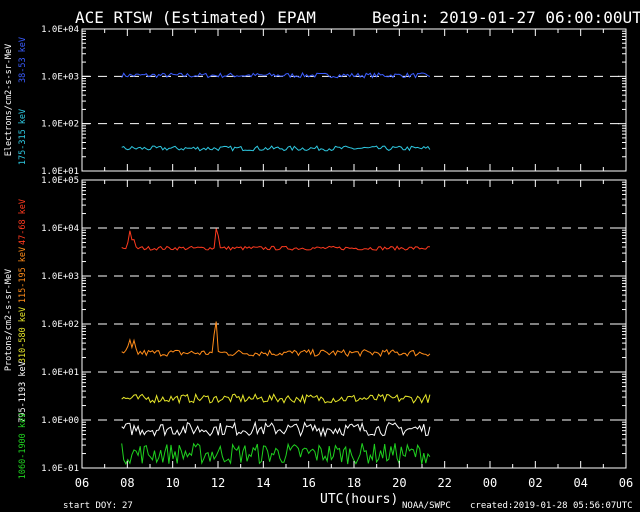 Image resolution: width=640 pixels, height=512 pixels. I want to click on series-line-38-53-keV, so click(276, 75).